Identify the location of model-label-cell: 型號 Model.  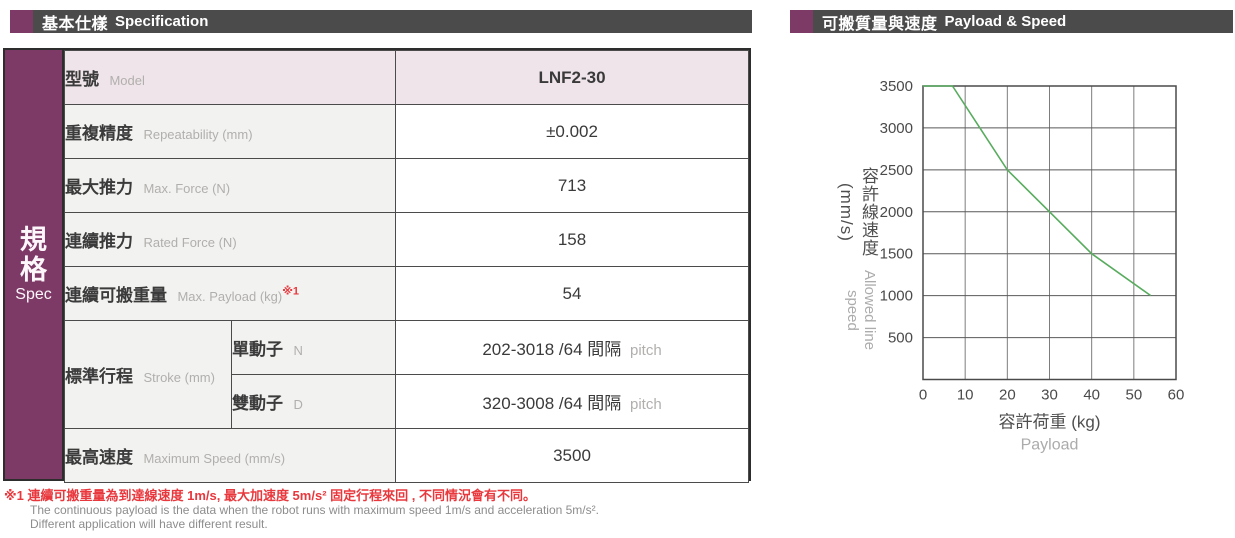
(230, 77).